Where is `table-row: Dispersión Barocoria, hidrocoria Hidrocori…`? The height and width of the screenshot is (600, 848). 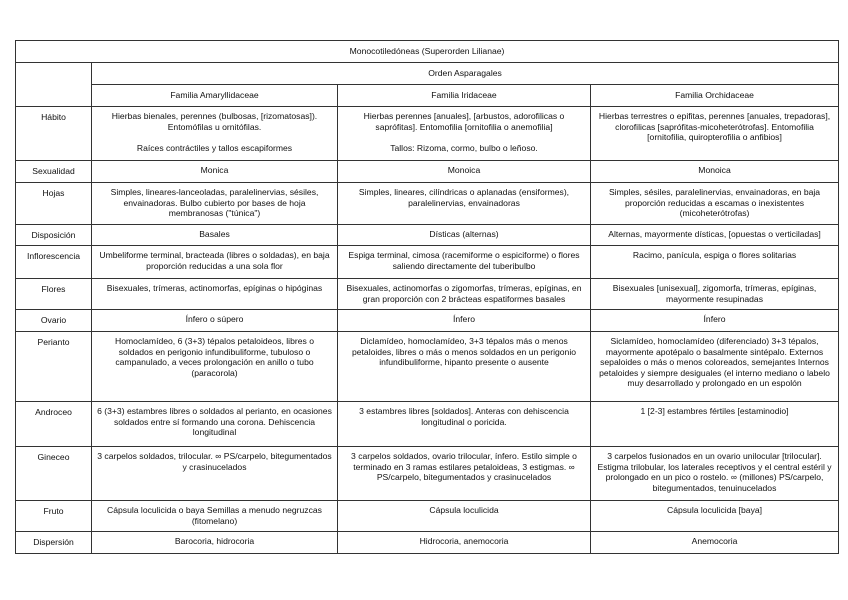 table-row: Dispersión Barocoria, hidrocoria Hidrocori… is located at coordinates (427, 542).